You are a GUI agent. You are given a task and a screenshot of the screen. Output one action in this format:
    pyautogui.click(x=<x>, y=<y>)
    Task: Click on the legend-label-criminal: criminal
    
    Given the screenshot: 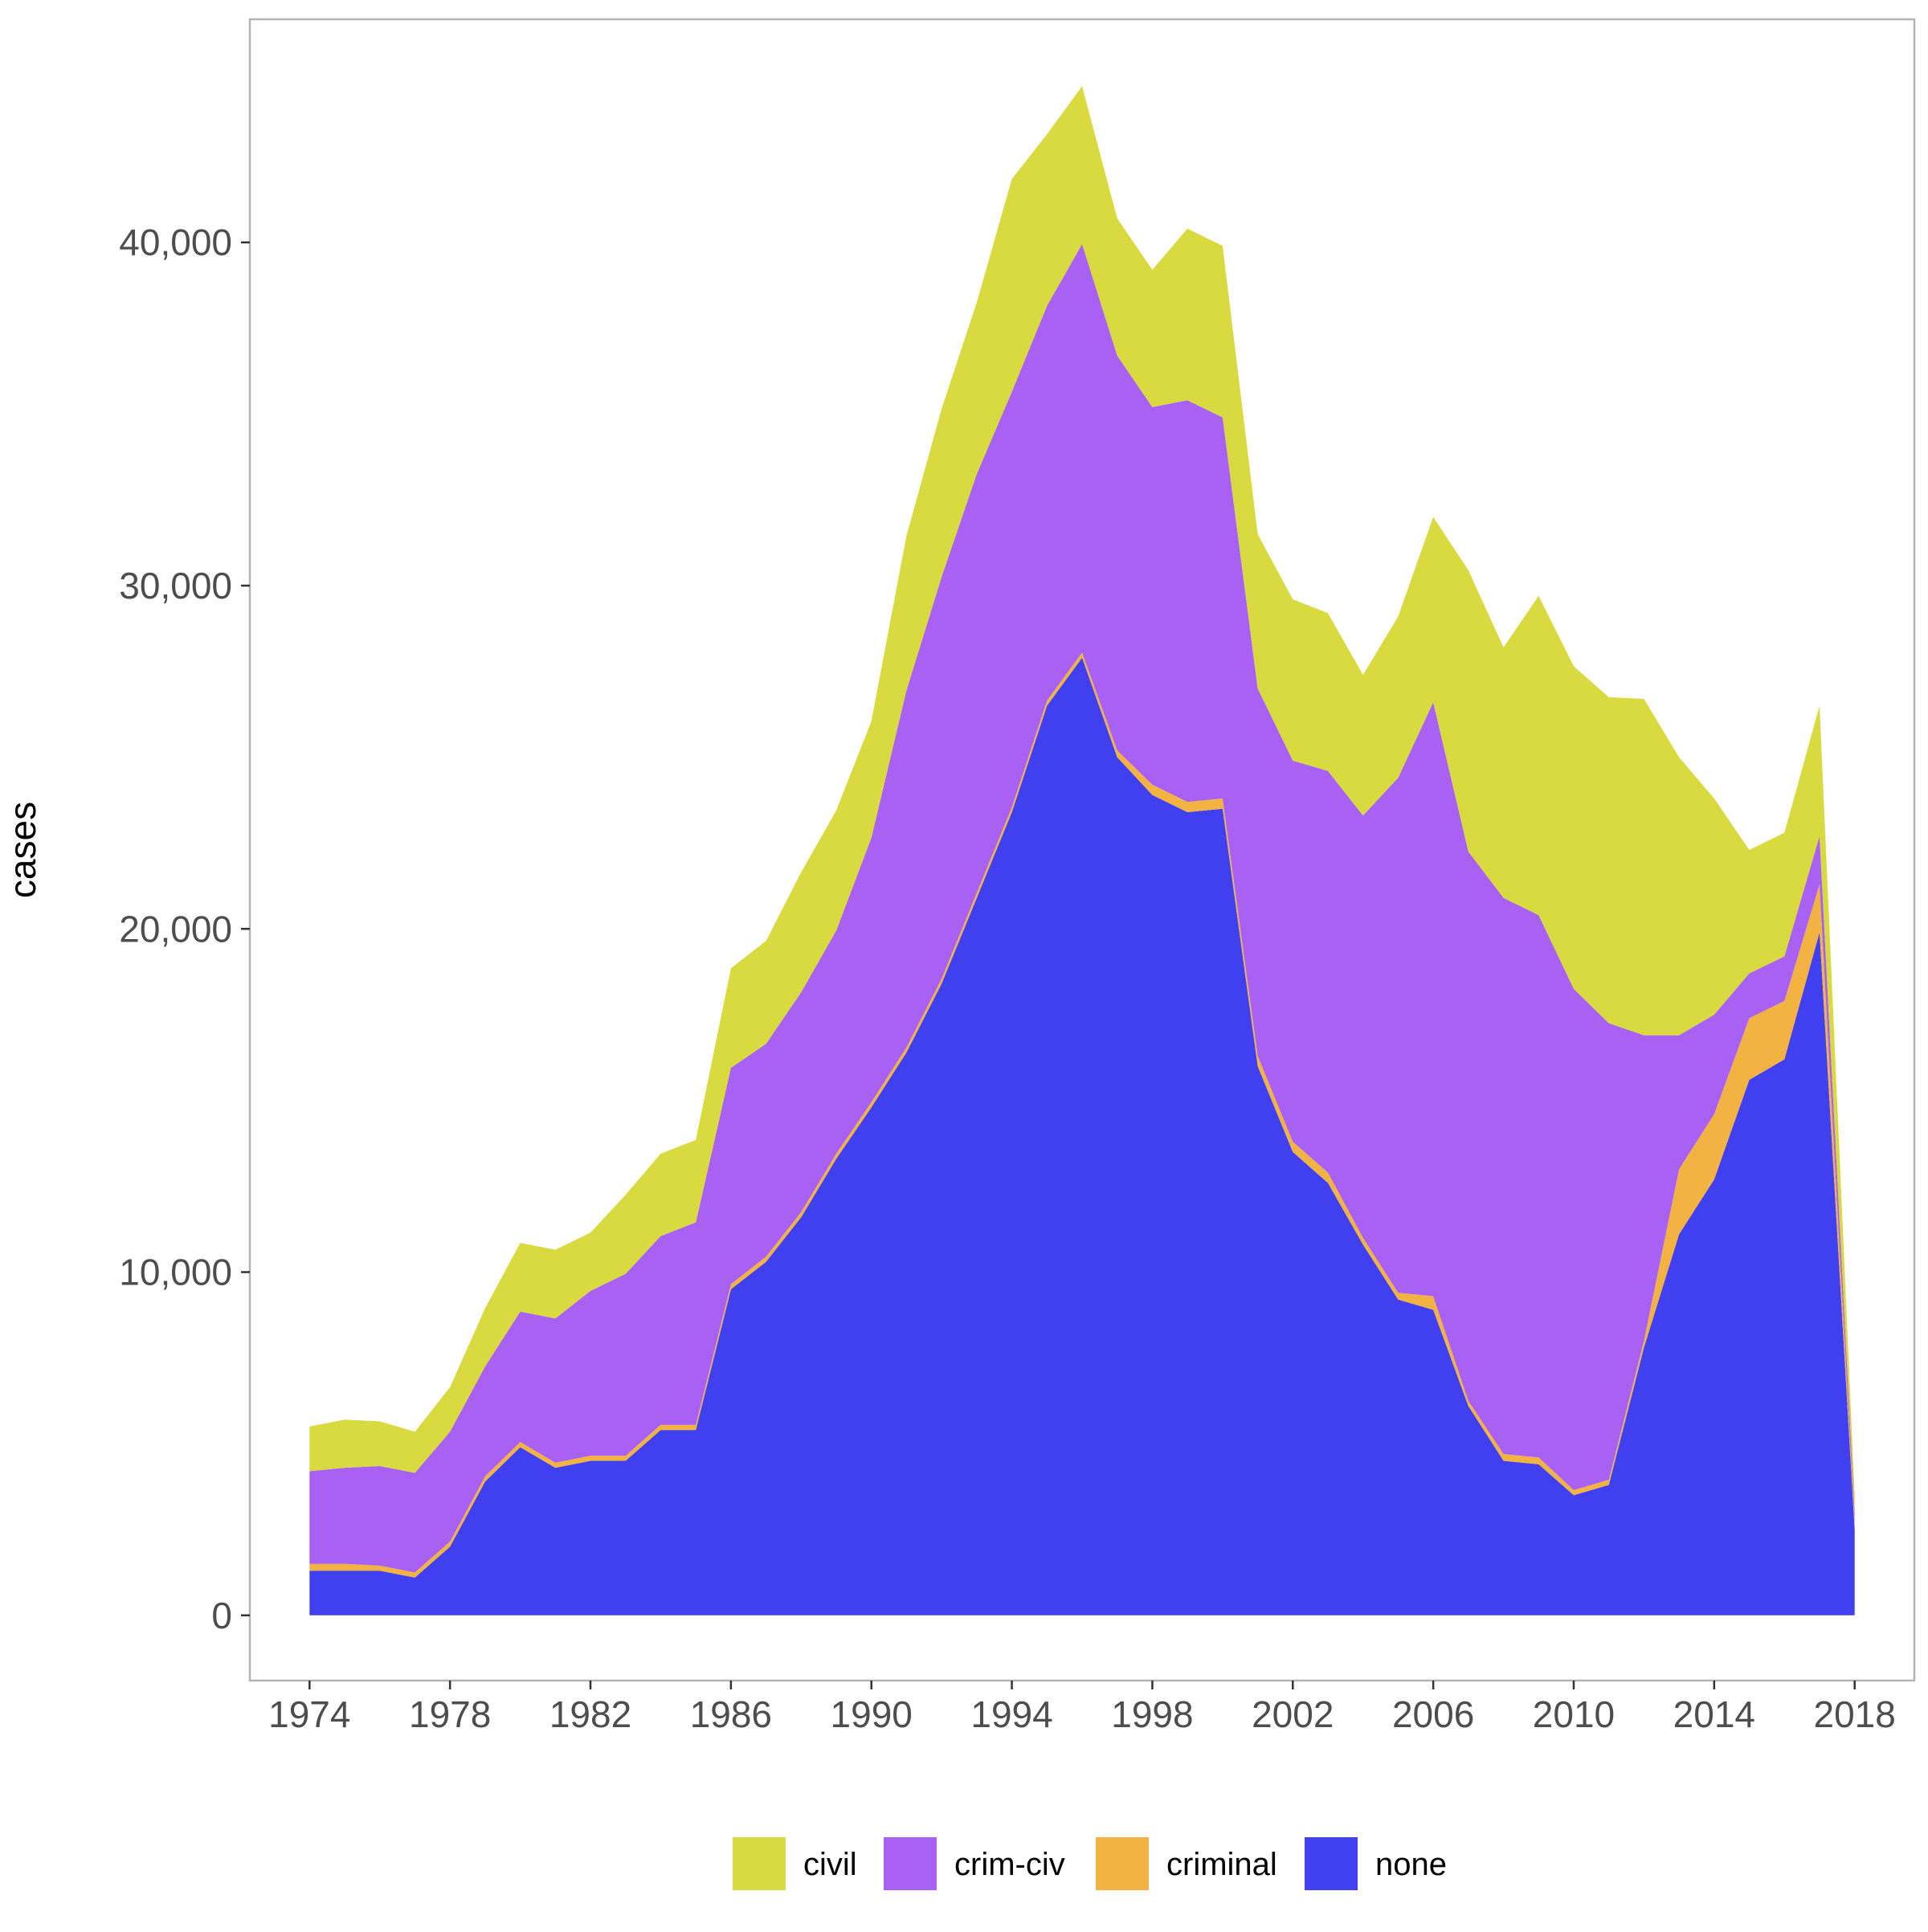 What is the action you would take?
    pyautogui.click(x=1221, y=1864)
    